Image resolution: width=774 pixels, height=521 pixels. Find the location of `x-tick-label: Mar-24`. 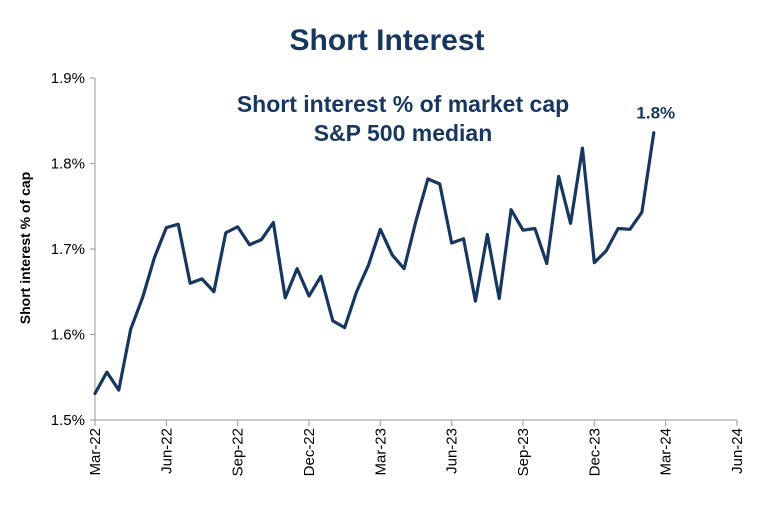

x-tick-label: Mar-24 is located at coordinates (666, 452).